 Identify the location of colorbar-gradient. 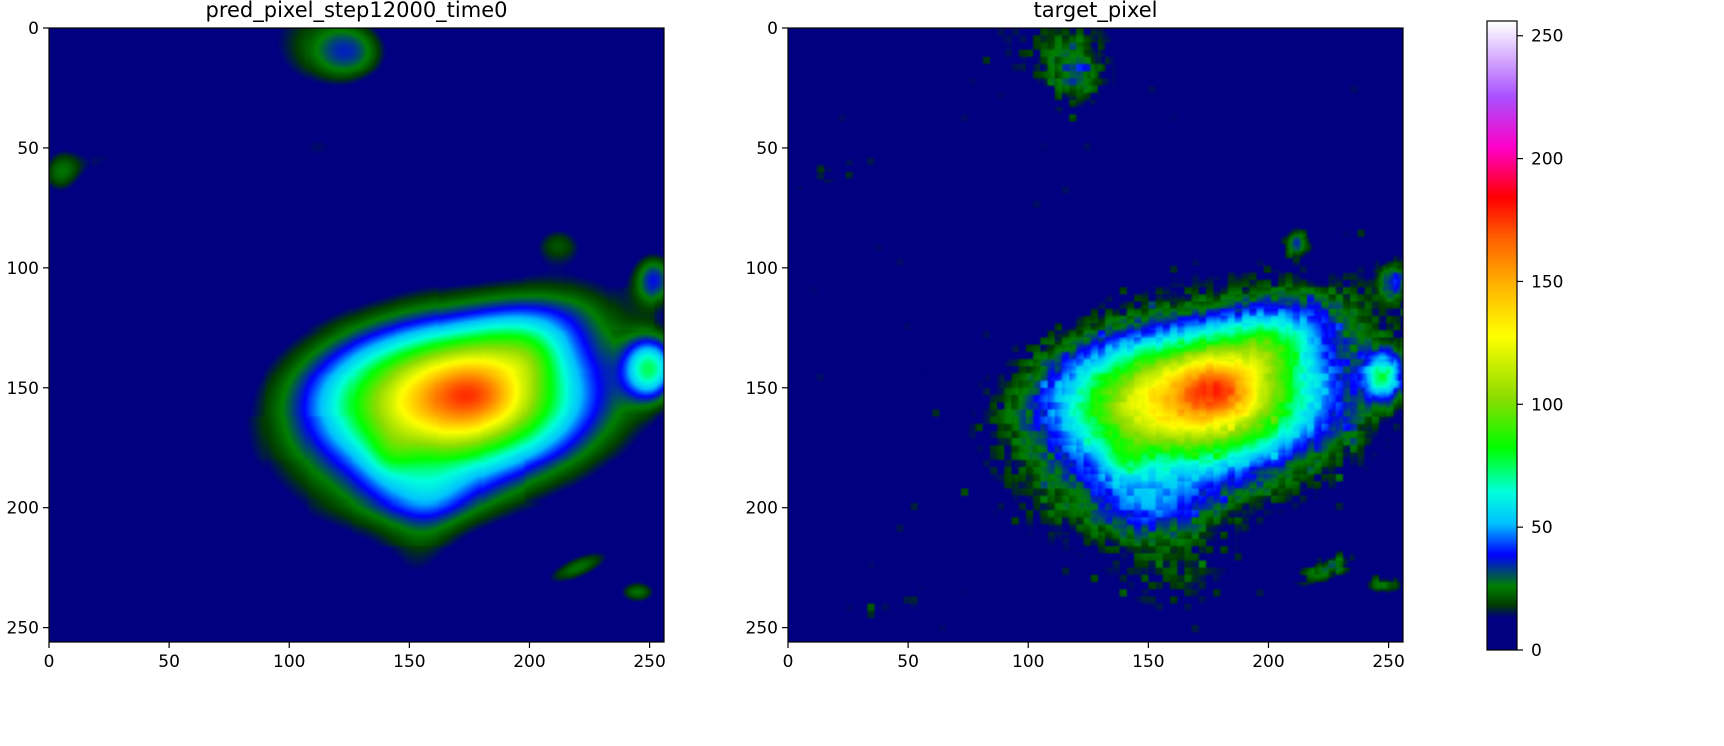
(1502, 335).